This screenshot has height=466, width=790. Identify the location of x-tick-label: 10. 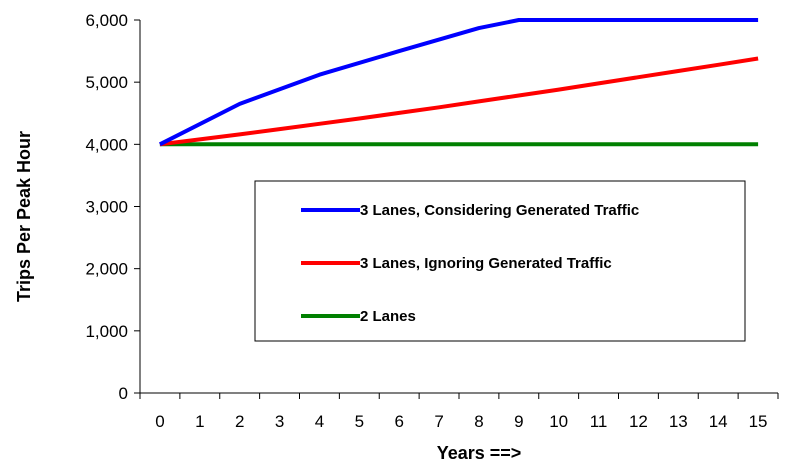
(558, 421).